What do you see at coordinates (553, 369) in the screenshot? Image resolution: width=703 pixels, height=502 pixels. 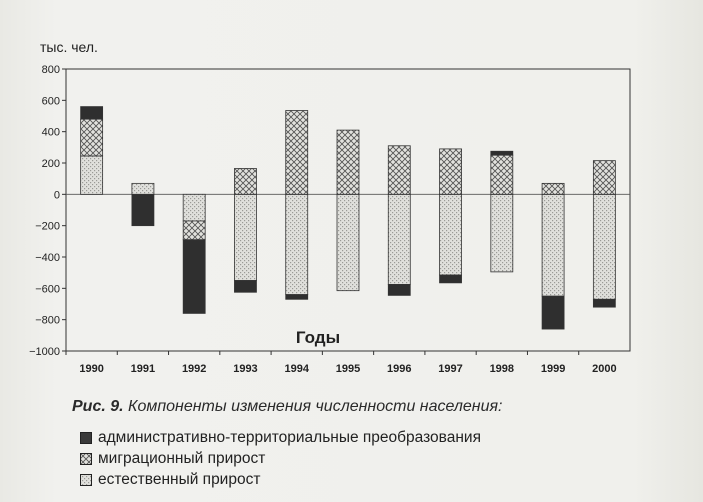 I see `x-tick-label-1999: 1999` at bounding box center [553, 369].